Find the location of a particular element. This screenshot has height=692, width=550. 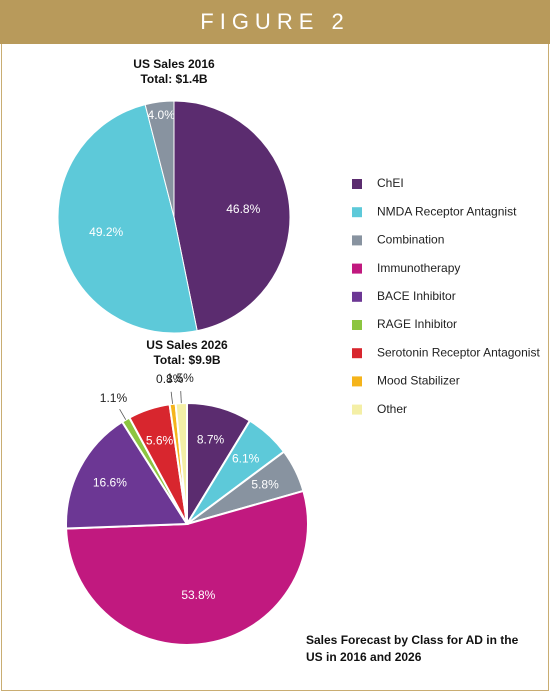

value-label: 1.5% is located at coordinates (180, 378).